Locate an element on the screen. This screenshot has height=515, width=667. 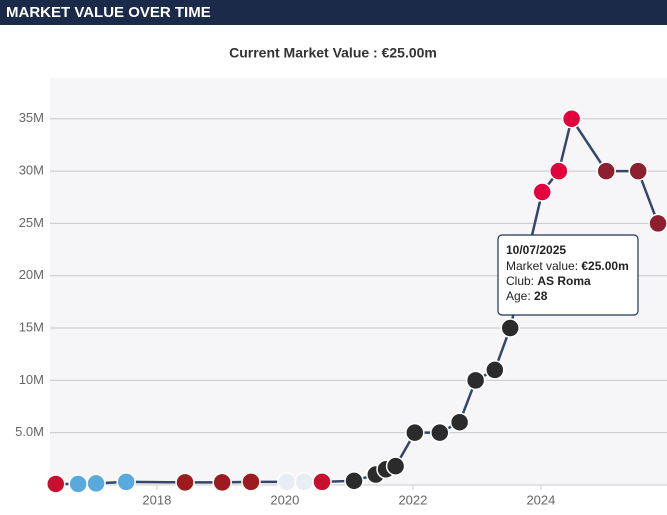
y-tick-label: 10M is located at coordinates (31, 379).